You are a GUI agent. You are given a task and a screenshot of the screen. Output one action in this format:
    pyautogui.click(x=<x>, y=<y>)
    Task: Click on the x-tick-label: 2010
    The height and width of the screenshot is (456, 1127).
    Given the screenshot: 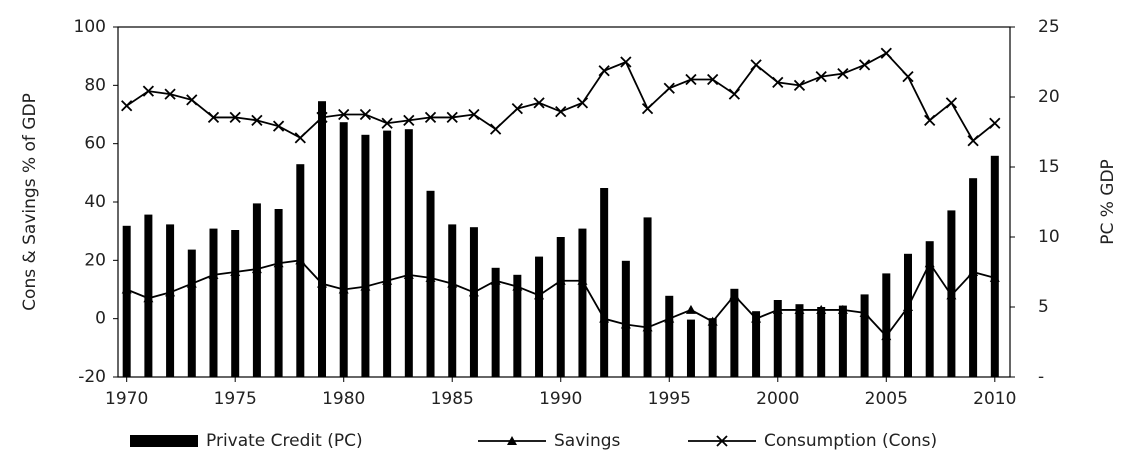 What is the action you would take?
    pyautogui.click(x=994, y=399)
    